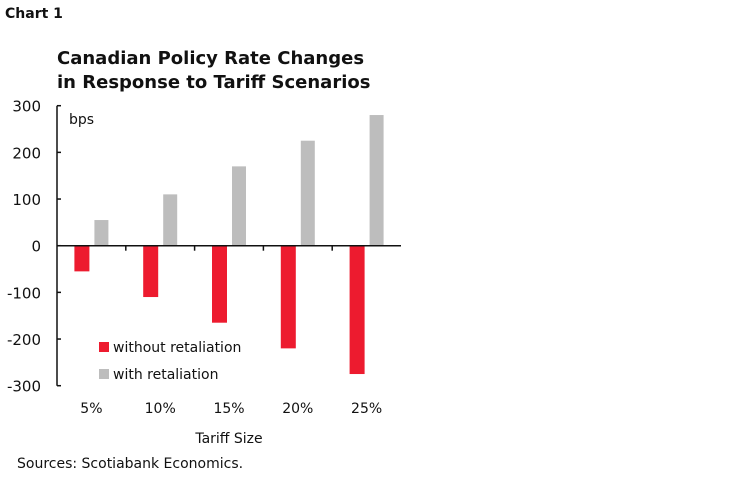 The image size is (748, 483). Describe the element at coordinates (26, 153) in the screenshot. I see `y-tick-label: 200` at that location.